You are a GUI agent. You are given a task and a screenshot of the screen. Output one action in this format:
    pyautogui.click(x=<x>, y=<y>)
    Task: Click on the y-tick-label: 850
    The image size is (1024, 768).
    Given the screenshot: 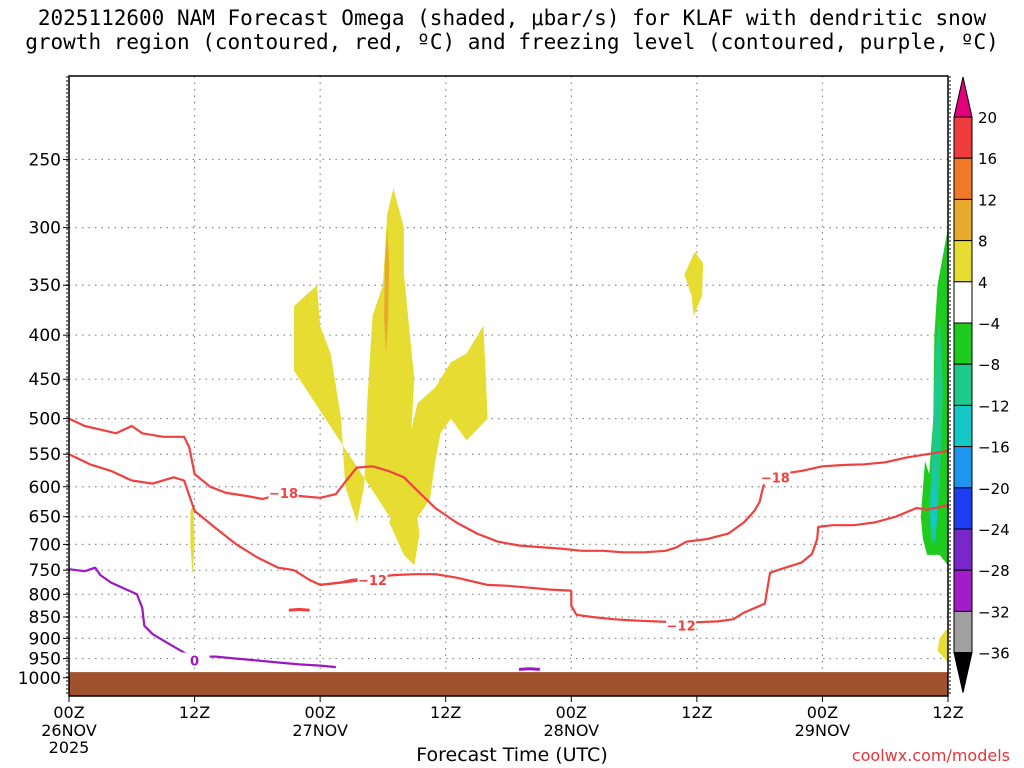 What is the action you would take?
    pyautogui.click(x=45, y=618)
    